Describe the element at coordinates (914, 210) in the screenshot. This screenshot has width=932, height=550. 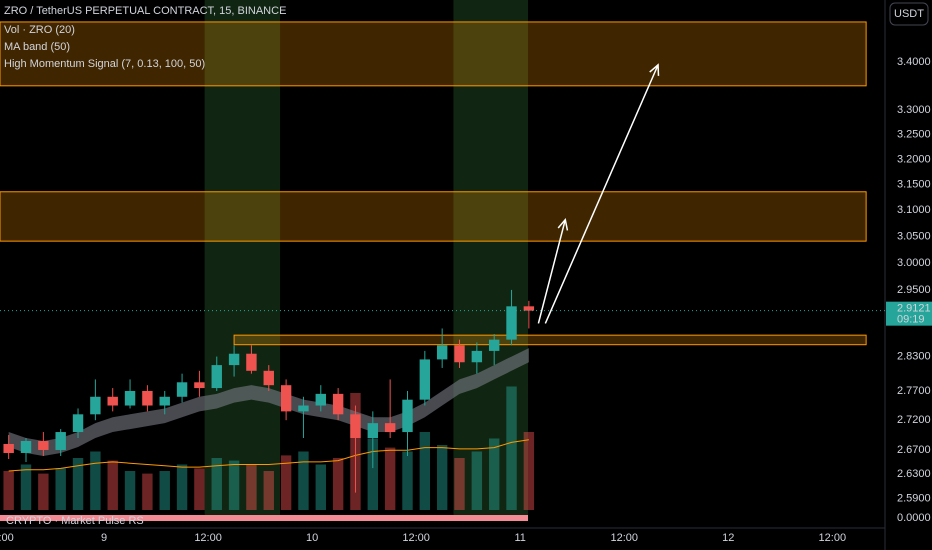
I see `y-tick-label: 3.1000` at that location.